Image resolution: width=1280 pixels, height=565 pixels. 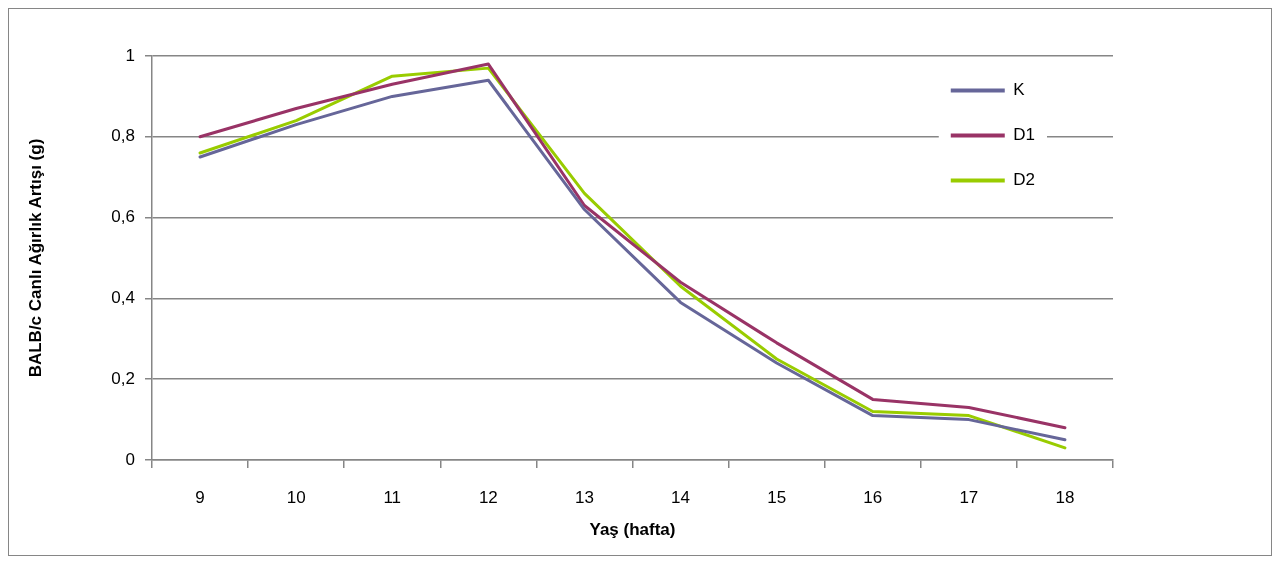 I want to click on x-axis-title: Yaş (hafta), so click(x=632, y=530).